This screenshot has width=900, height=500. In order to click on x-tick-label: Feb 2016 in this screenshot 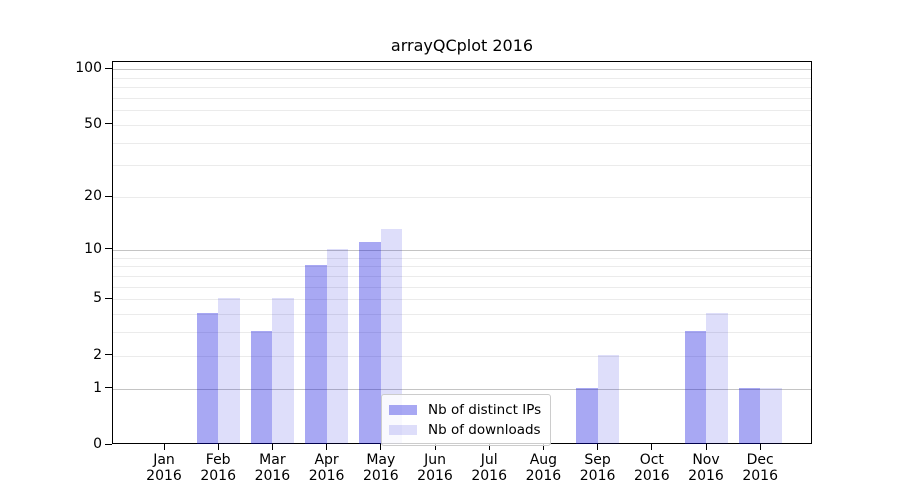, I will do `click(218, 468)`.